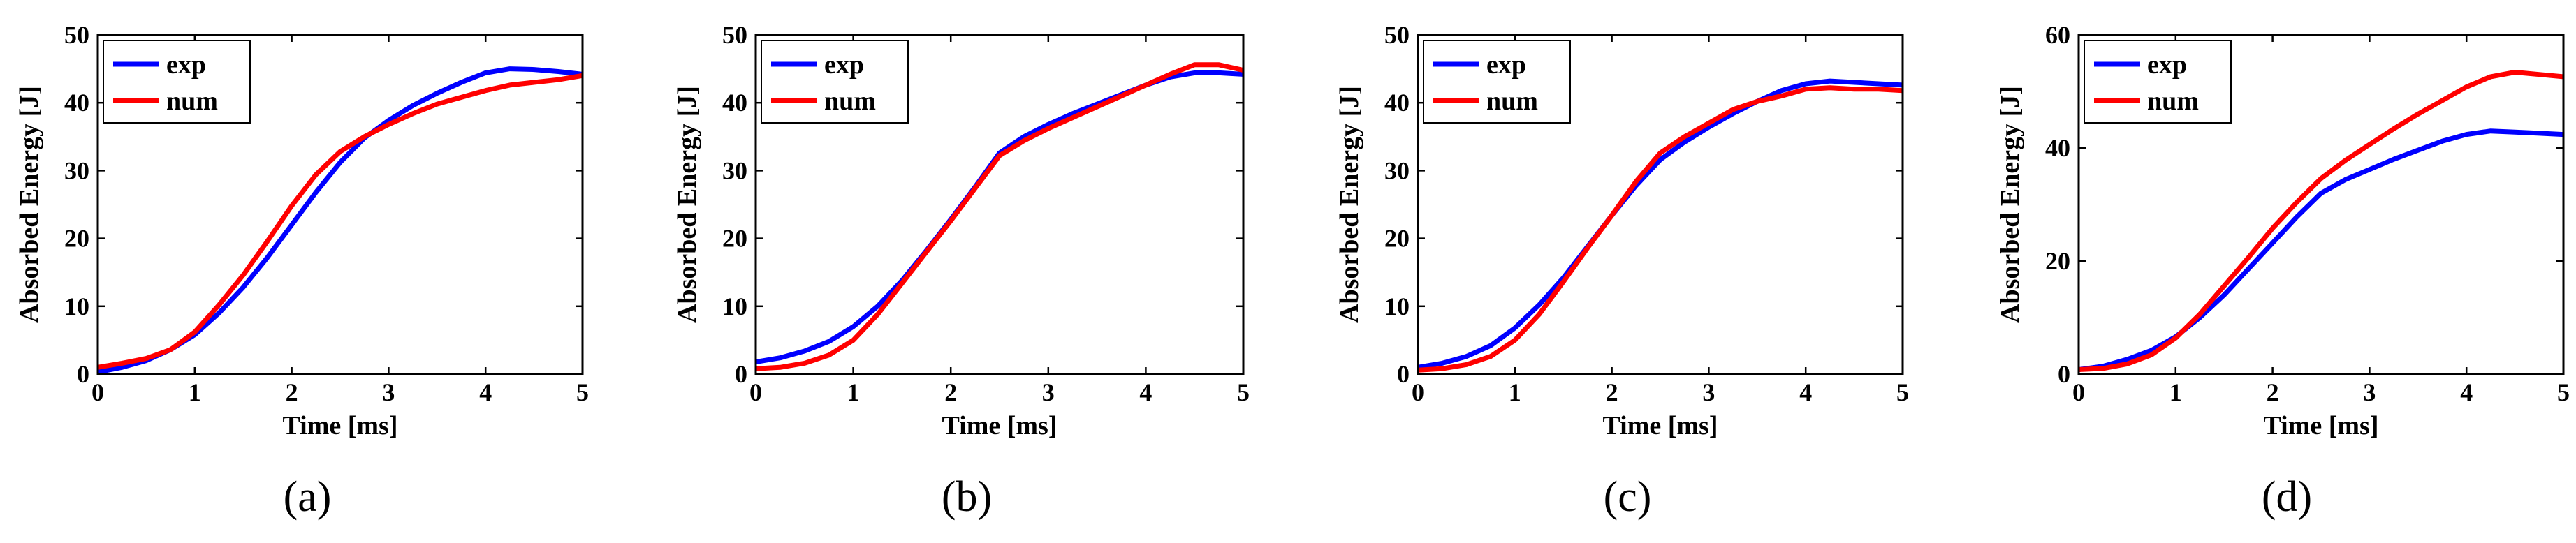 Image resolution: width=2576 pixels, height=543 pixels. What do you see at coordinates (2057, 35) in the screenshot?
I see `y-tick-label: 60` at bounding box center [2057, 35].